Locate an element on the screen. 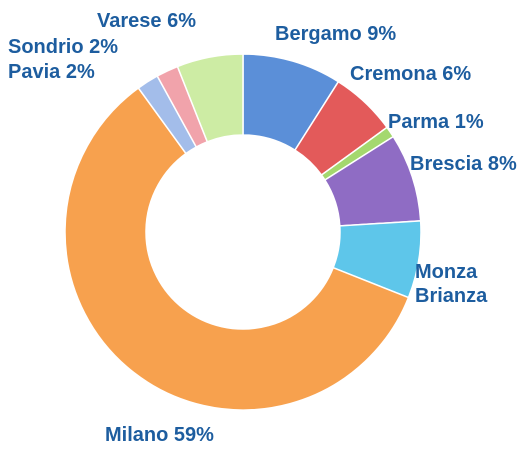 The width and height of the screenshot is (532, 454). slice-label: Monza Brianza is located at coordinates (460, 284).